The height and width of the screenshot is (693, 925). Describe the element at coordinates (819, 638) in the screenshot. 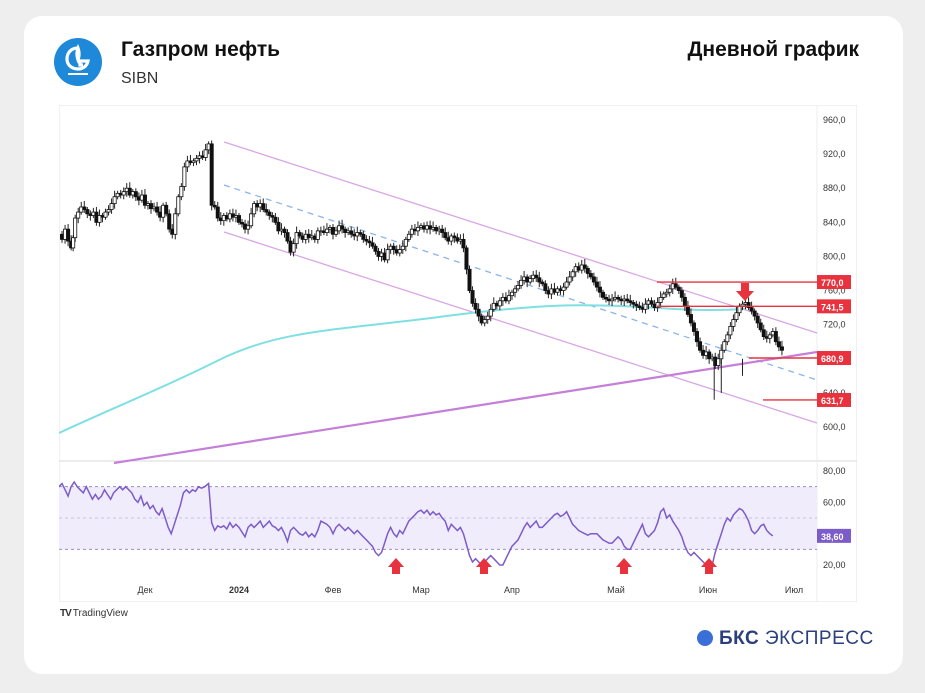

I see `brand-rest: ЭКСПРЕСС` at that location.